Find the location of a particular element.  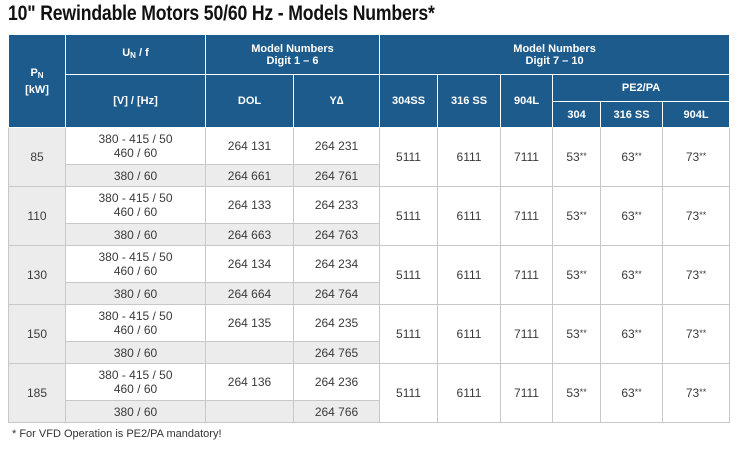

pn-cell: 130 is located at coordinates (37, 275).